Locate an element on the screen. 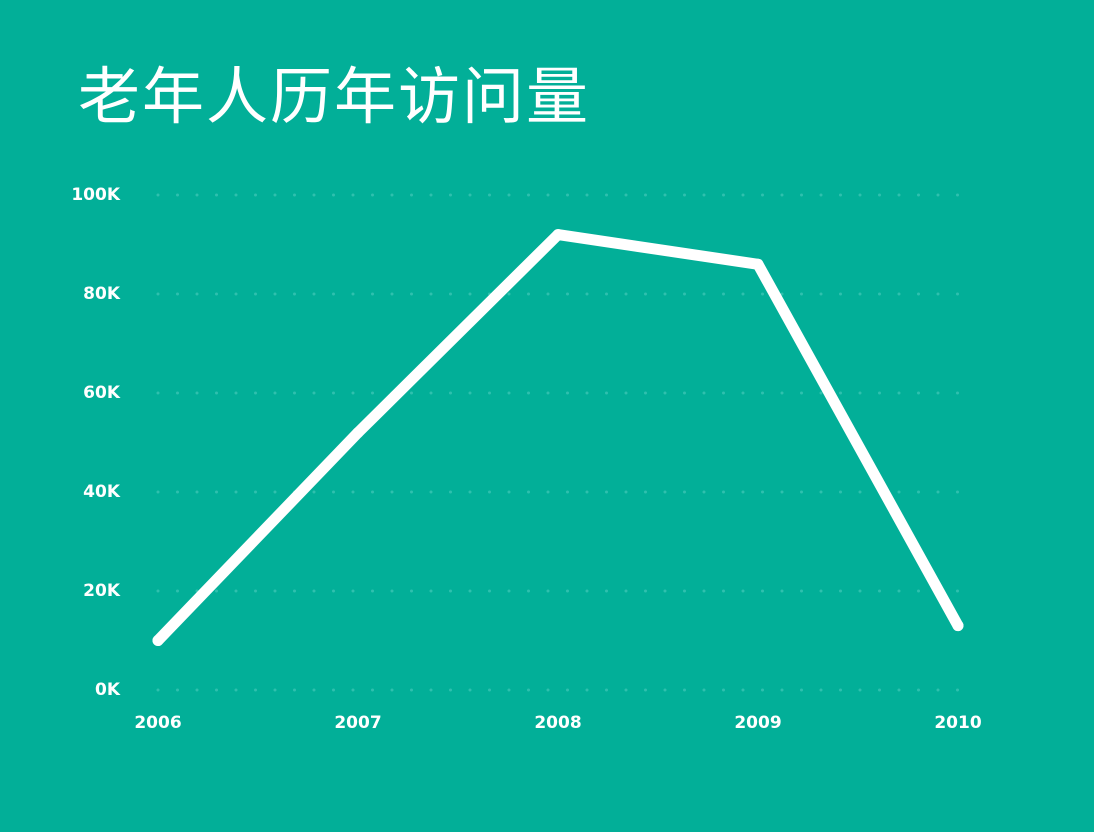 The height and width of the screenshot is (832, 1094). y-tick-label: 60K is located at coordinates (102, 393).